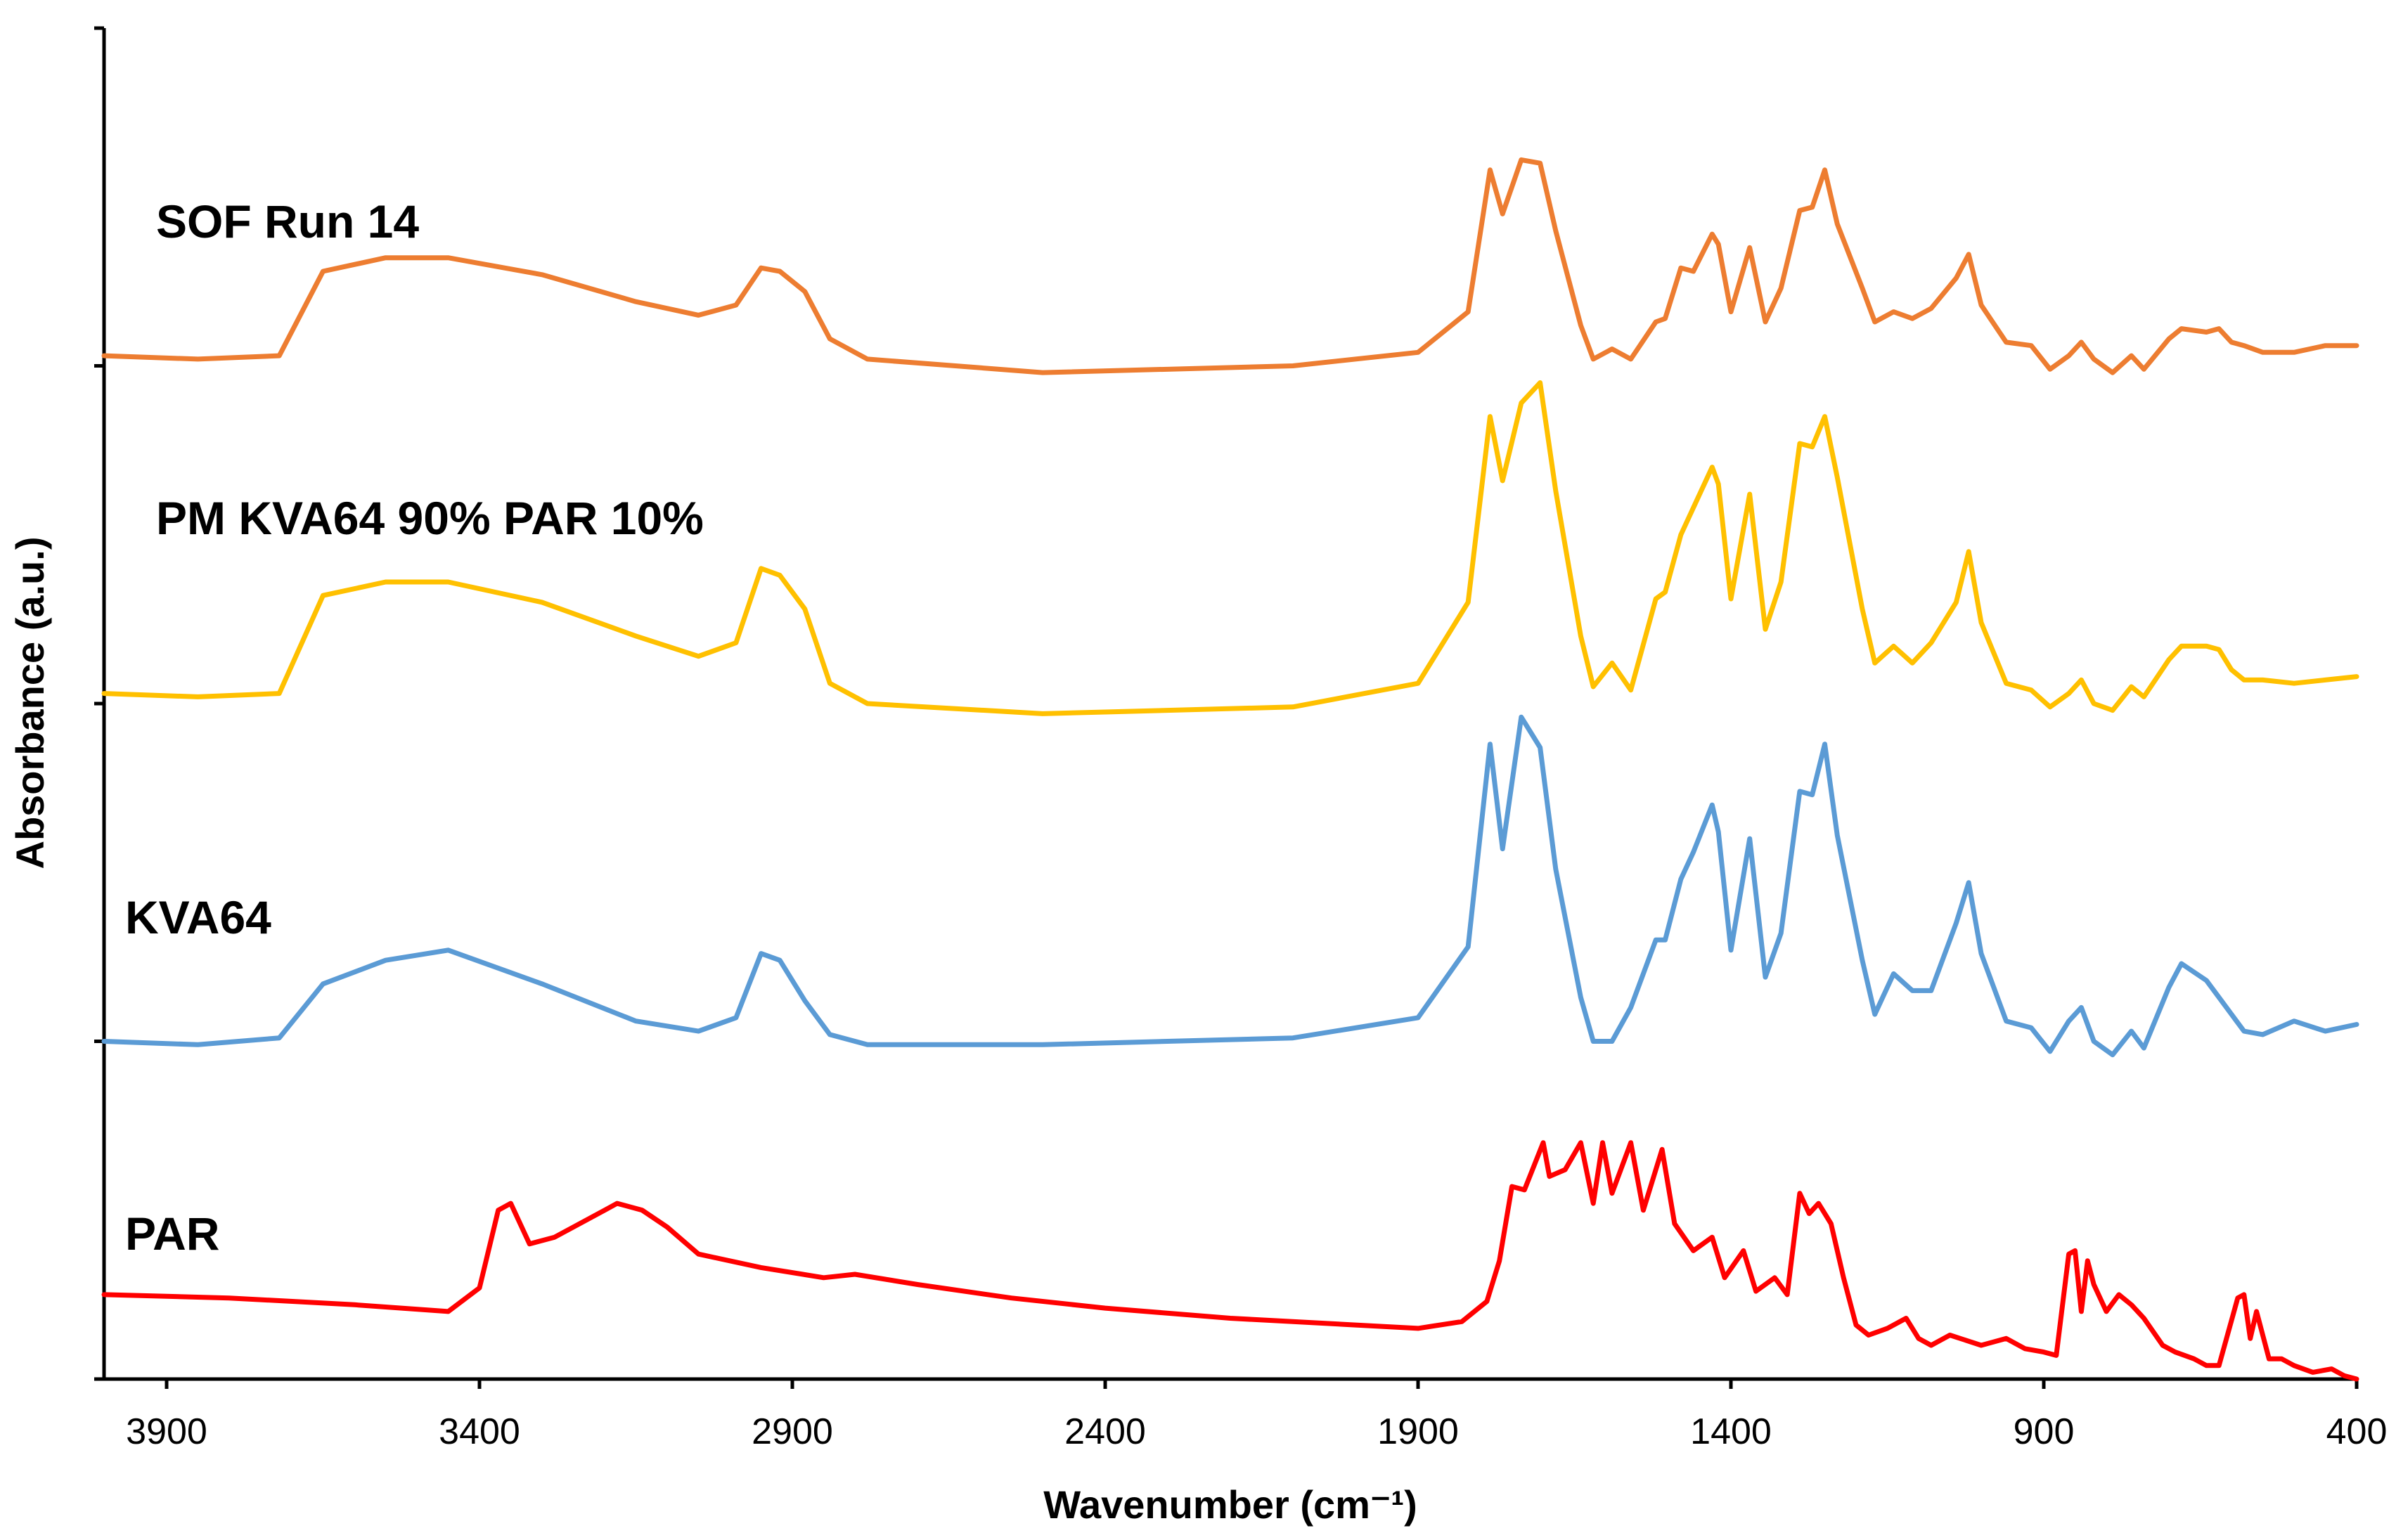  Describe the element at coordinates (2357, 1431) in the screenshot. I see `x-tick-label-400: 400` at that location.